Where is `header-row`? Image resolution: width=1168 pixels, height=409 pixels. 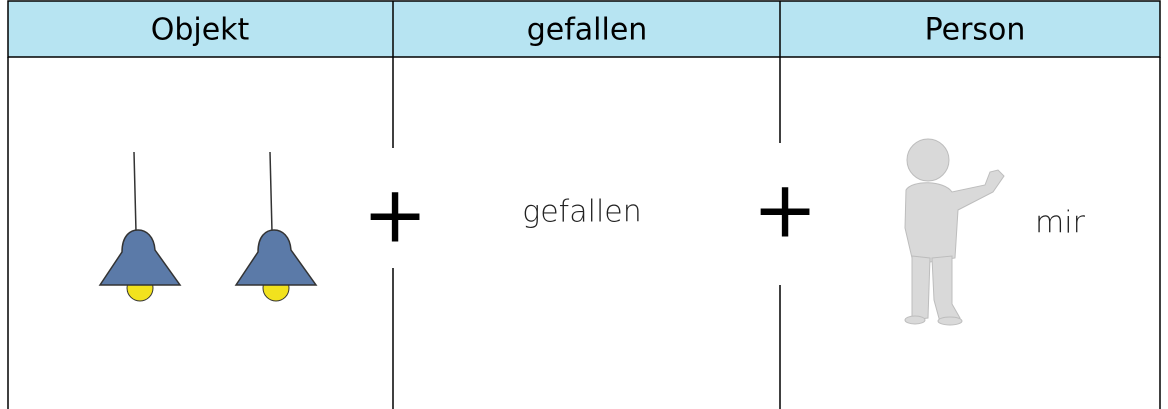 header-row is located at coordinates (584, 29).